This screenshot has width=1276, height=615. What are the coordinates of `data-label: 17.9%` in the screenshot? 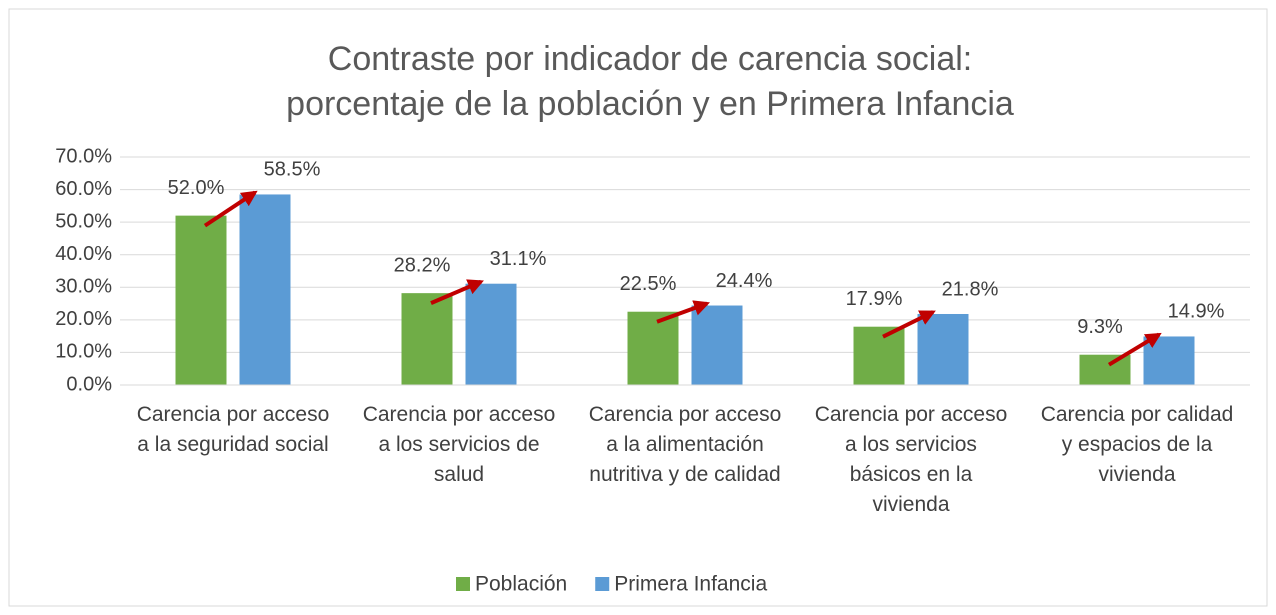 It's located at (874, 299).